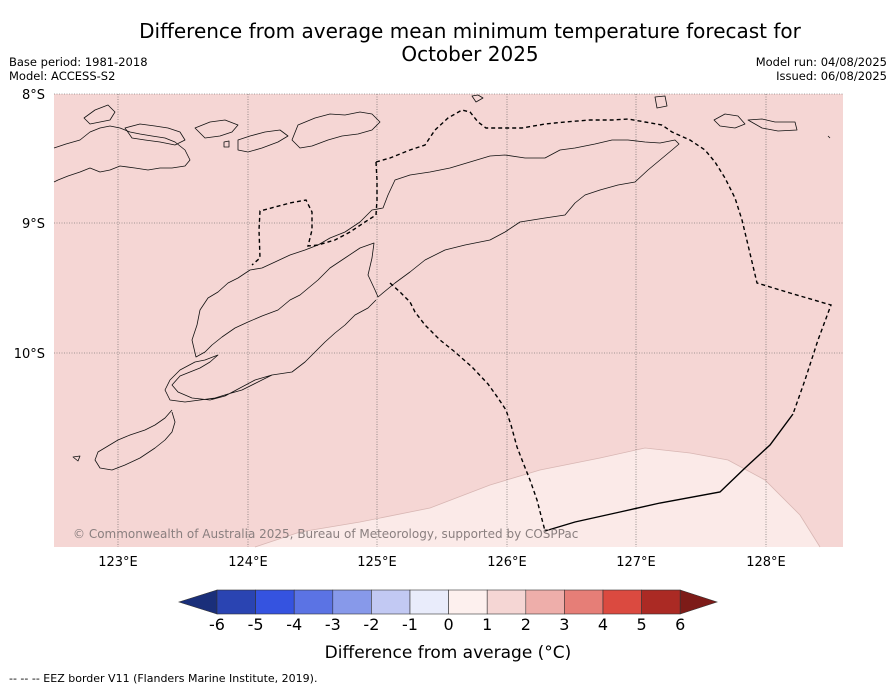 Image resolution: width=896 pixels, height=690 pixels. I want to click on atauro-coastline, so click(477, 98).